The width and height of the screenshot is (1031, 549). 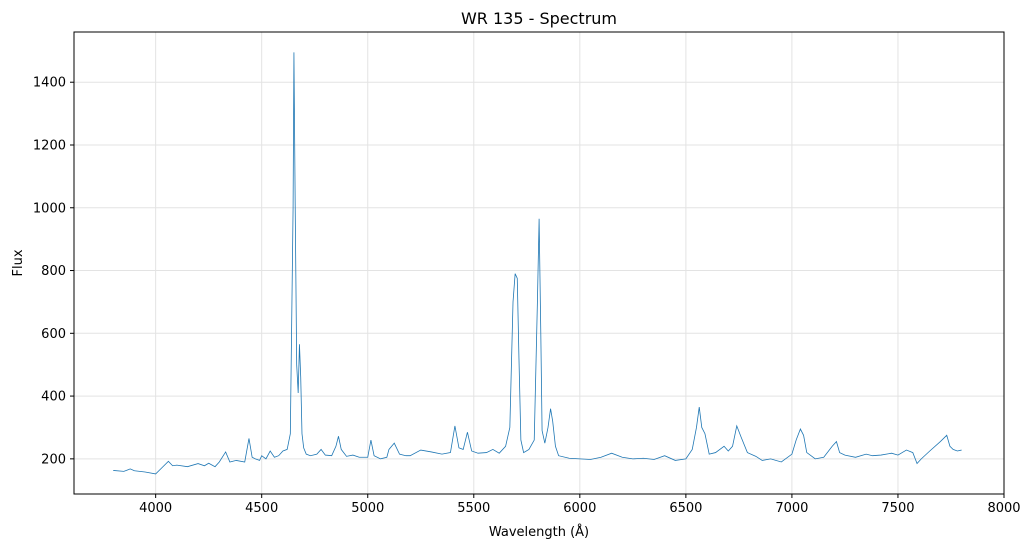 I want to click on x-tick-label: 4500, so click(x=261, y=508).